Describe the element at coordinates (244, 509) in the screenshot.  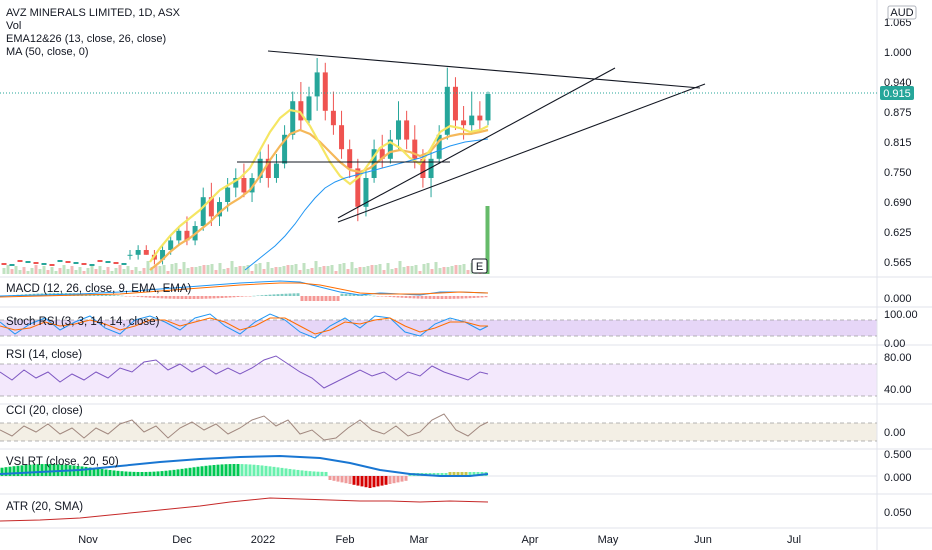
I see `atr-line` at that location.